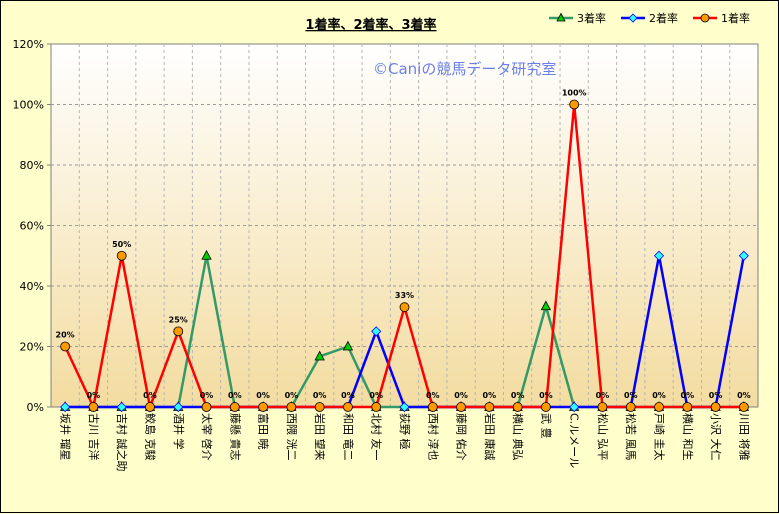 The height and width of the screenshot is (514, 779). What do you see at coordinates (518, 437) in the screenshot?
I see `x-tick-label: 横山 典弘` at bounding box center [518, 437].